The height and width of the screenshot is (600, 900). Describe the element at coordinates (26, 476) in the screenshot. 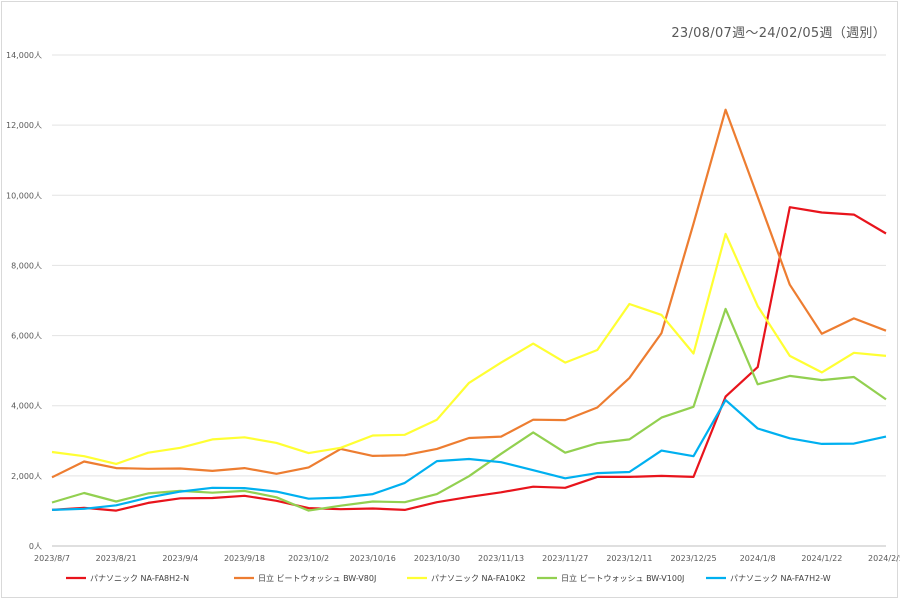

I see `y-tick-label: 2,000人` at that location.